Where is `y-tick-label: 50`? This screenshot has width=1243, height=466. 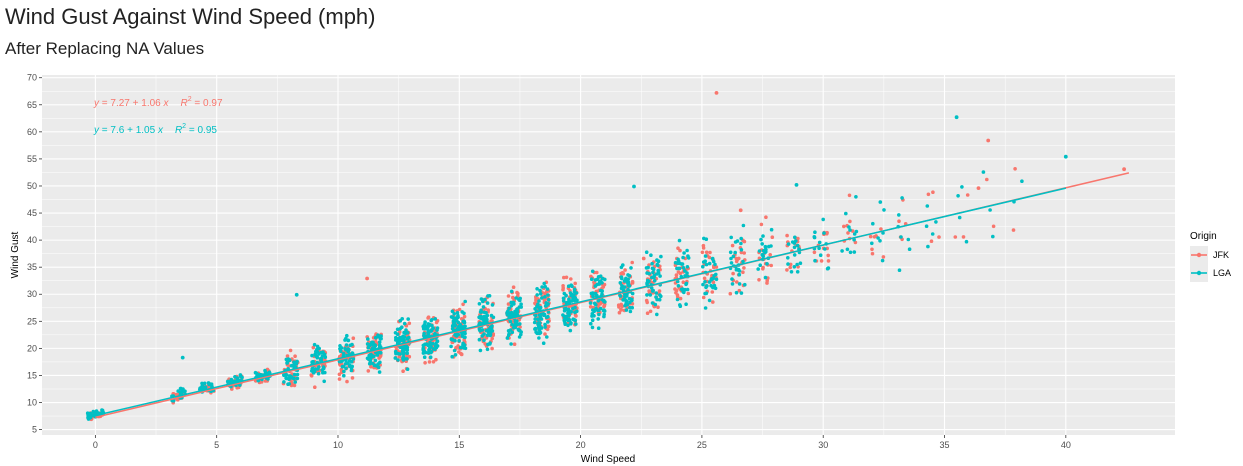 y-tick-label: 50 is located at coordinates (32, 186).